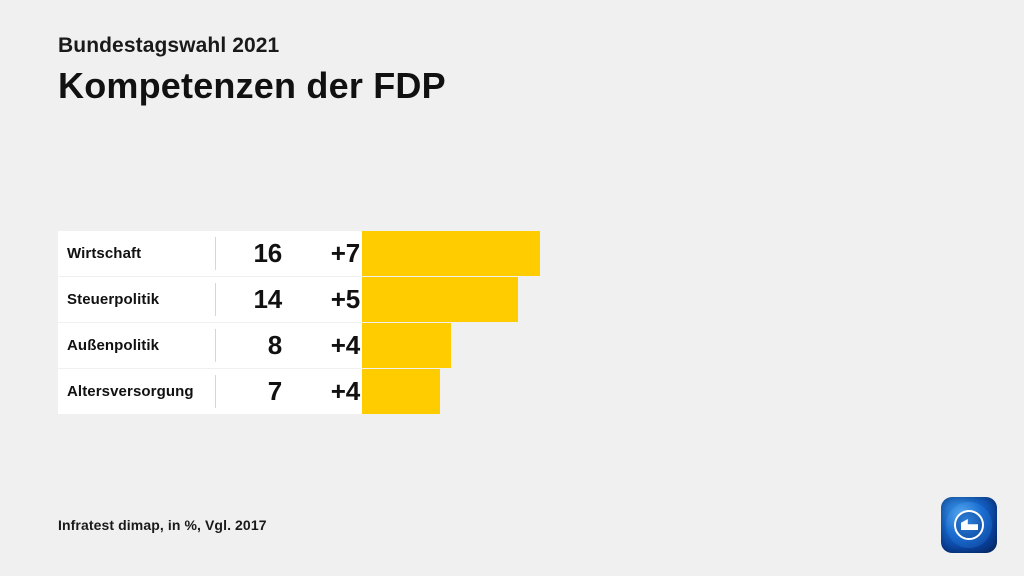  What do you see at coordinates (113, 299) in the screenshot?
I see `category-label: Steuerpolitik` at bounding box center [113, 299].